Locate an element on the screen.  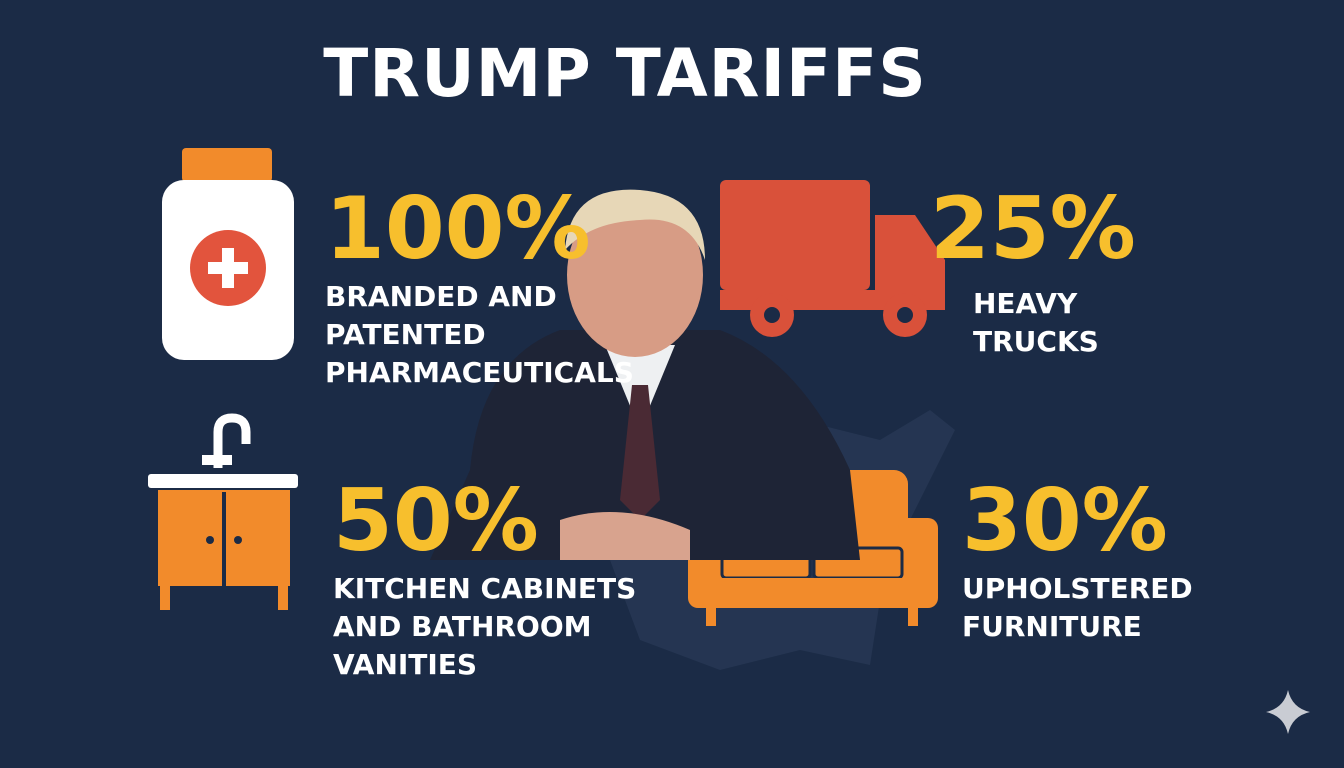
tariff-rate: 30% is located at coordinates (1065, 521).